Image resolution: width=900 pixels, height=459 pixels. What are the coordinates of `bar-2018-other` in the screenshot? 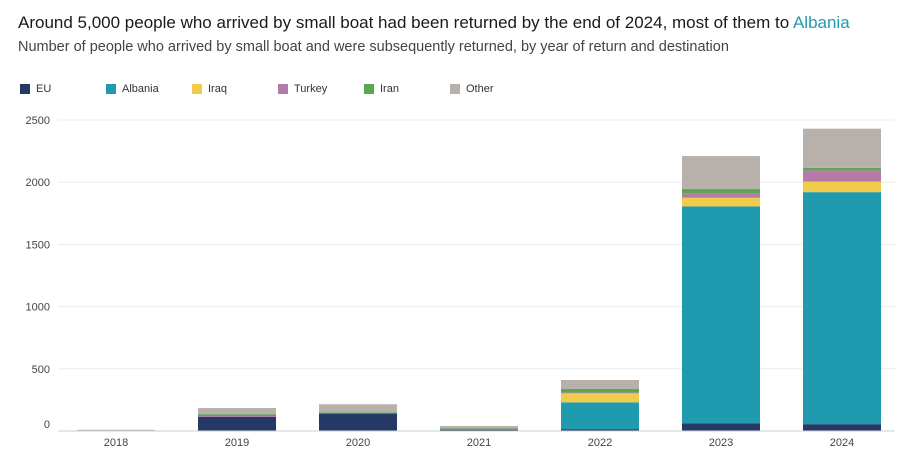 It's located at (116, 430).